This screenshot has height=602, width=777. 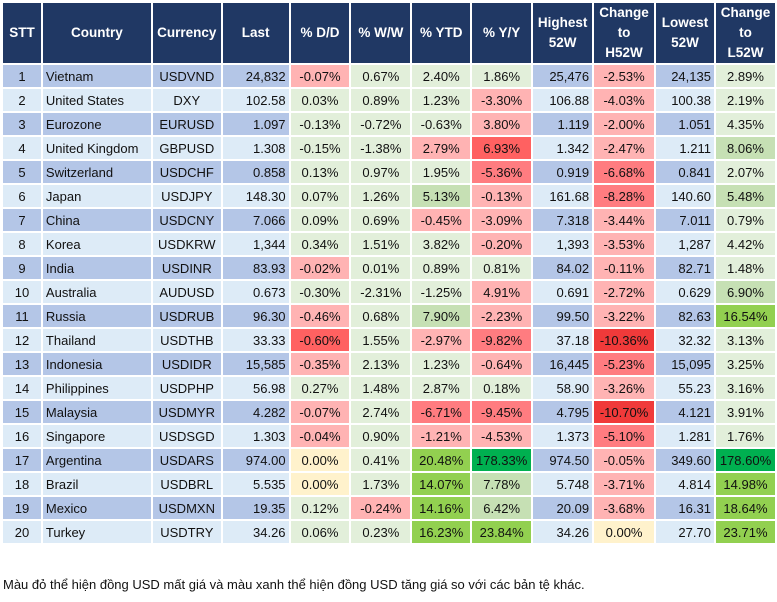 What do you see at coordinates (186, 196) in the screenshot?
I see `cell-currency: USDJPY` at bounding box center [186, 196].